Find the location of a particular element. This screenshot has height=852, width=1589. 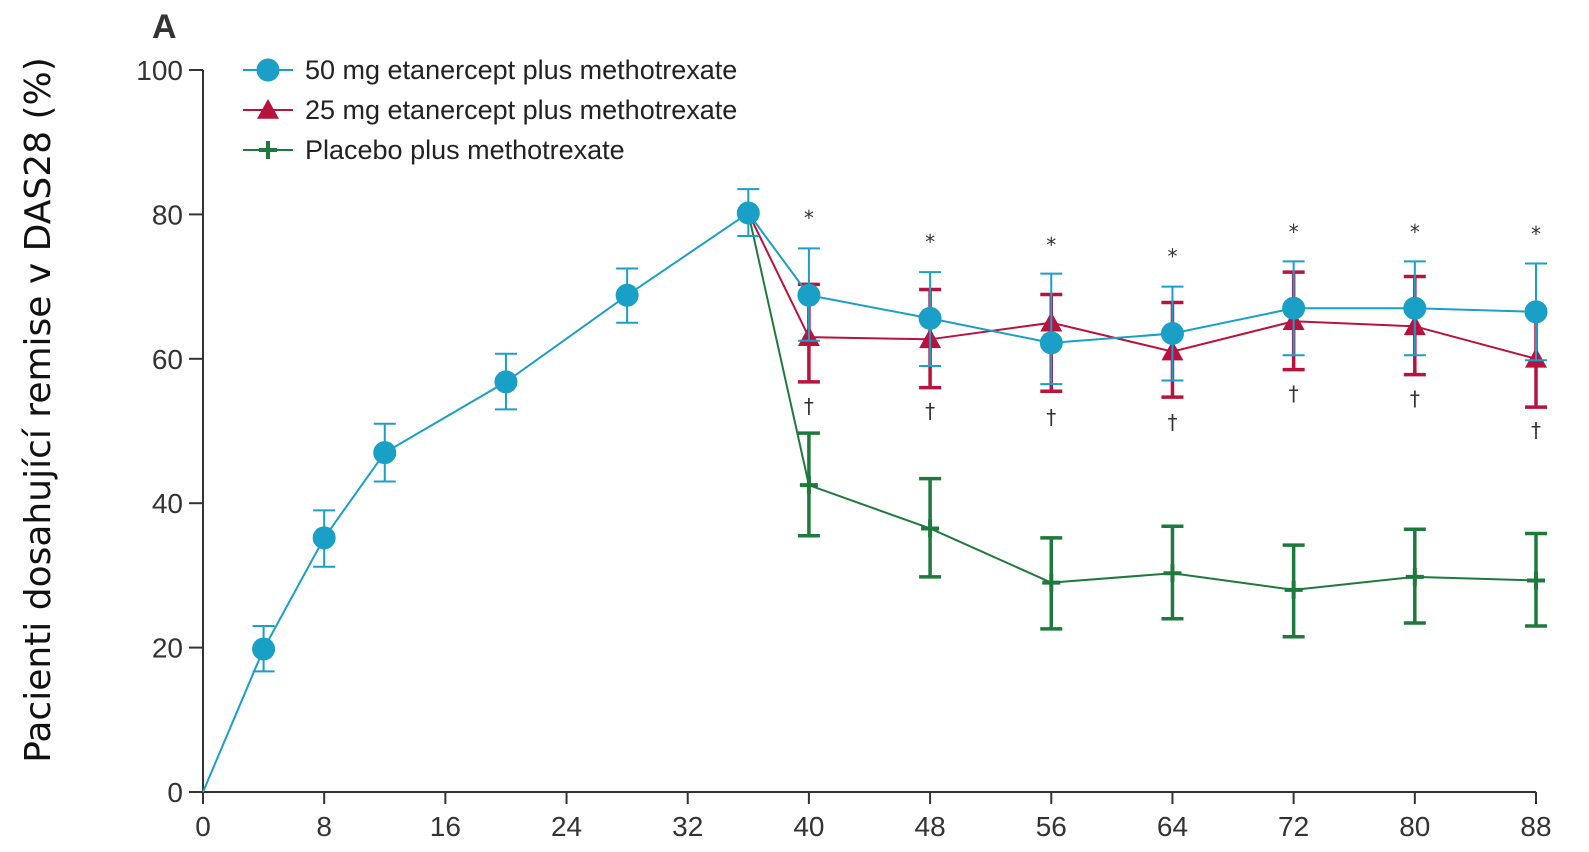

y-tick-label: 0 is located at coordinates (175, 792).